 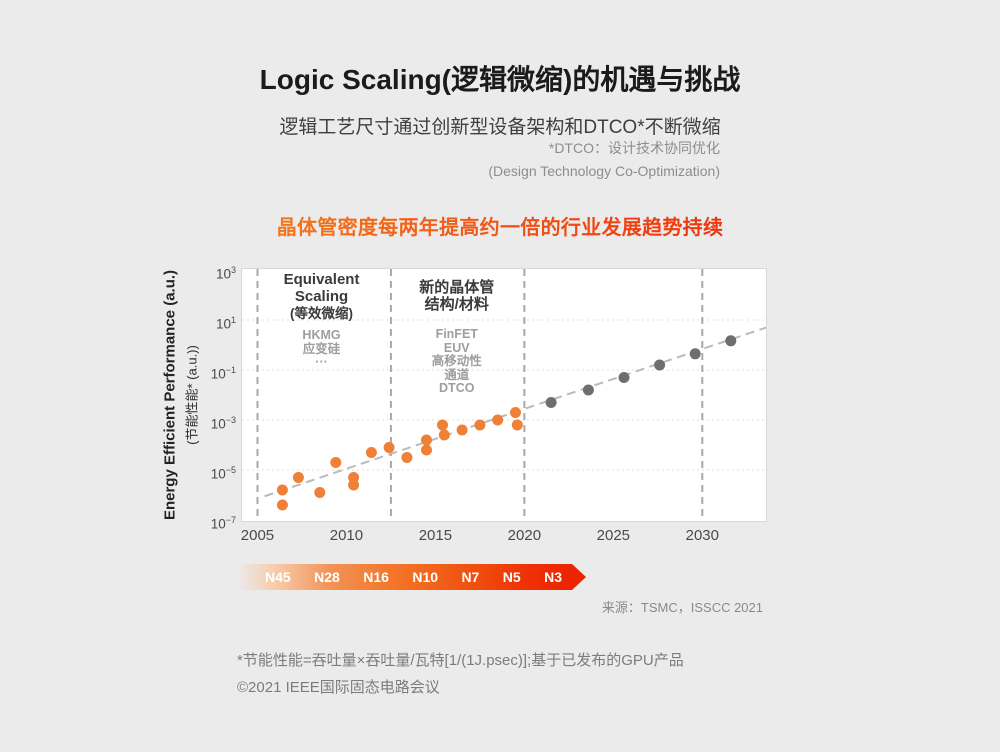 I want to click on era-annotation-subtitle: (等效微缩), so click(x=322, y=313).